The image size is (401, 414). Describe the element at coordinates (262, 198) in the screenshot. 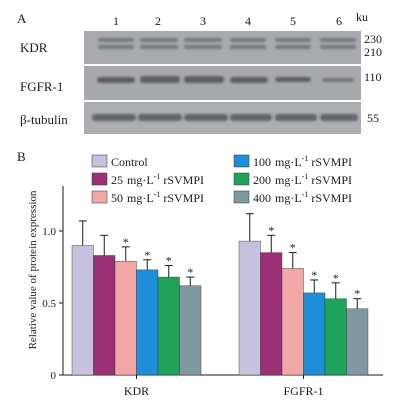

I see `legend-value: 400` at that location.